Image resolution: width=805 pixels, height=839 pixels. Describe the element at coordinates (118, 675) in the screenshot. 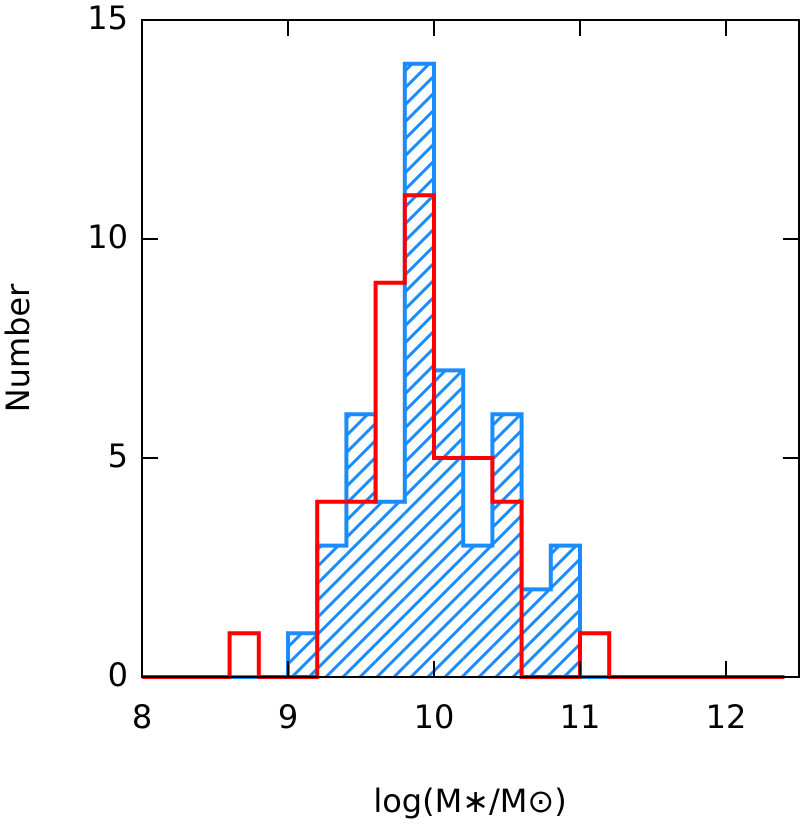

I see `y-tick-label: 0` at that location.